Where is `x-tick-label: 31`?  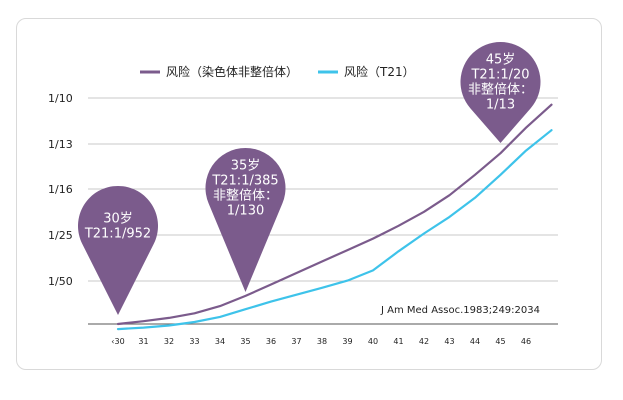
x-tick-label: 31 is located at coordinates (143, 341).